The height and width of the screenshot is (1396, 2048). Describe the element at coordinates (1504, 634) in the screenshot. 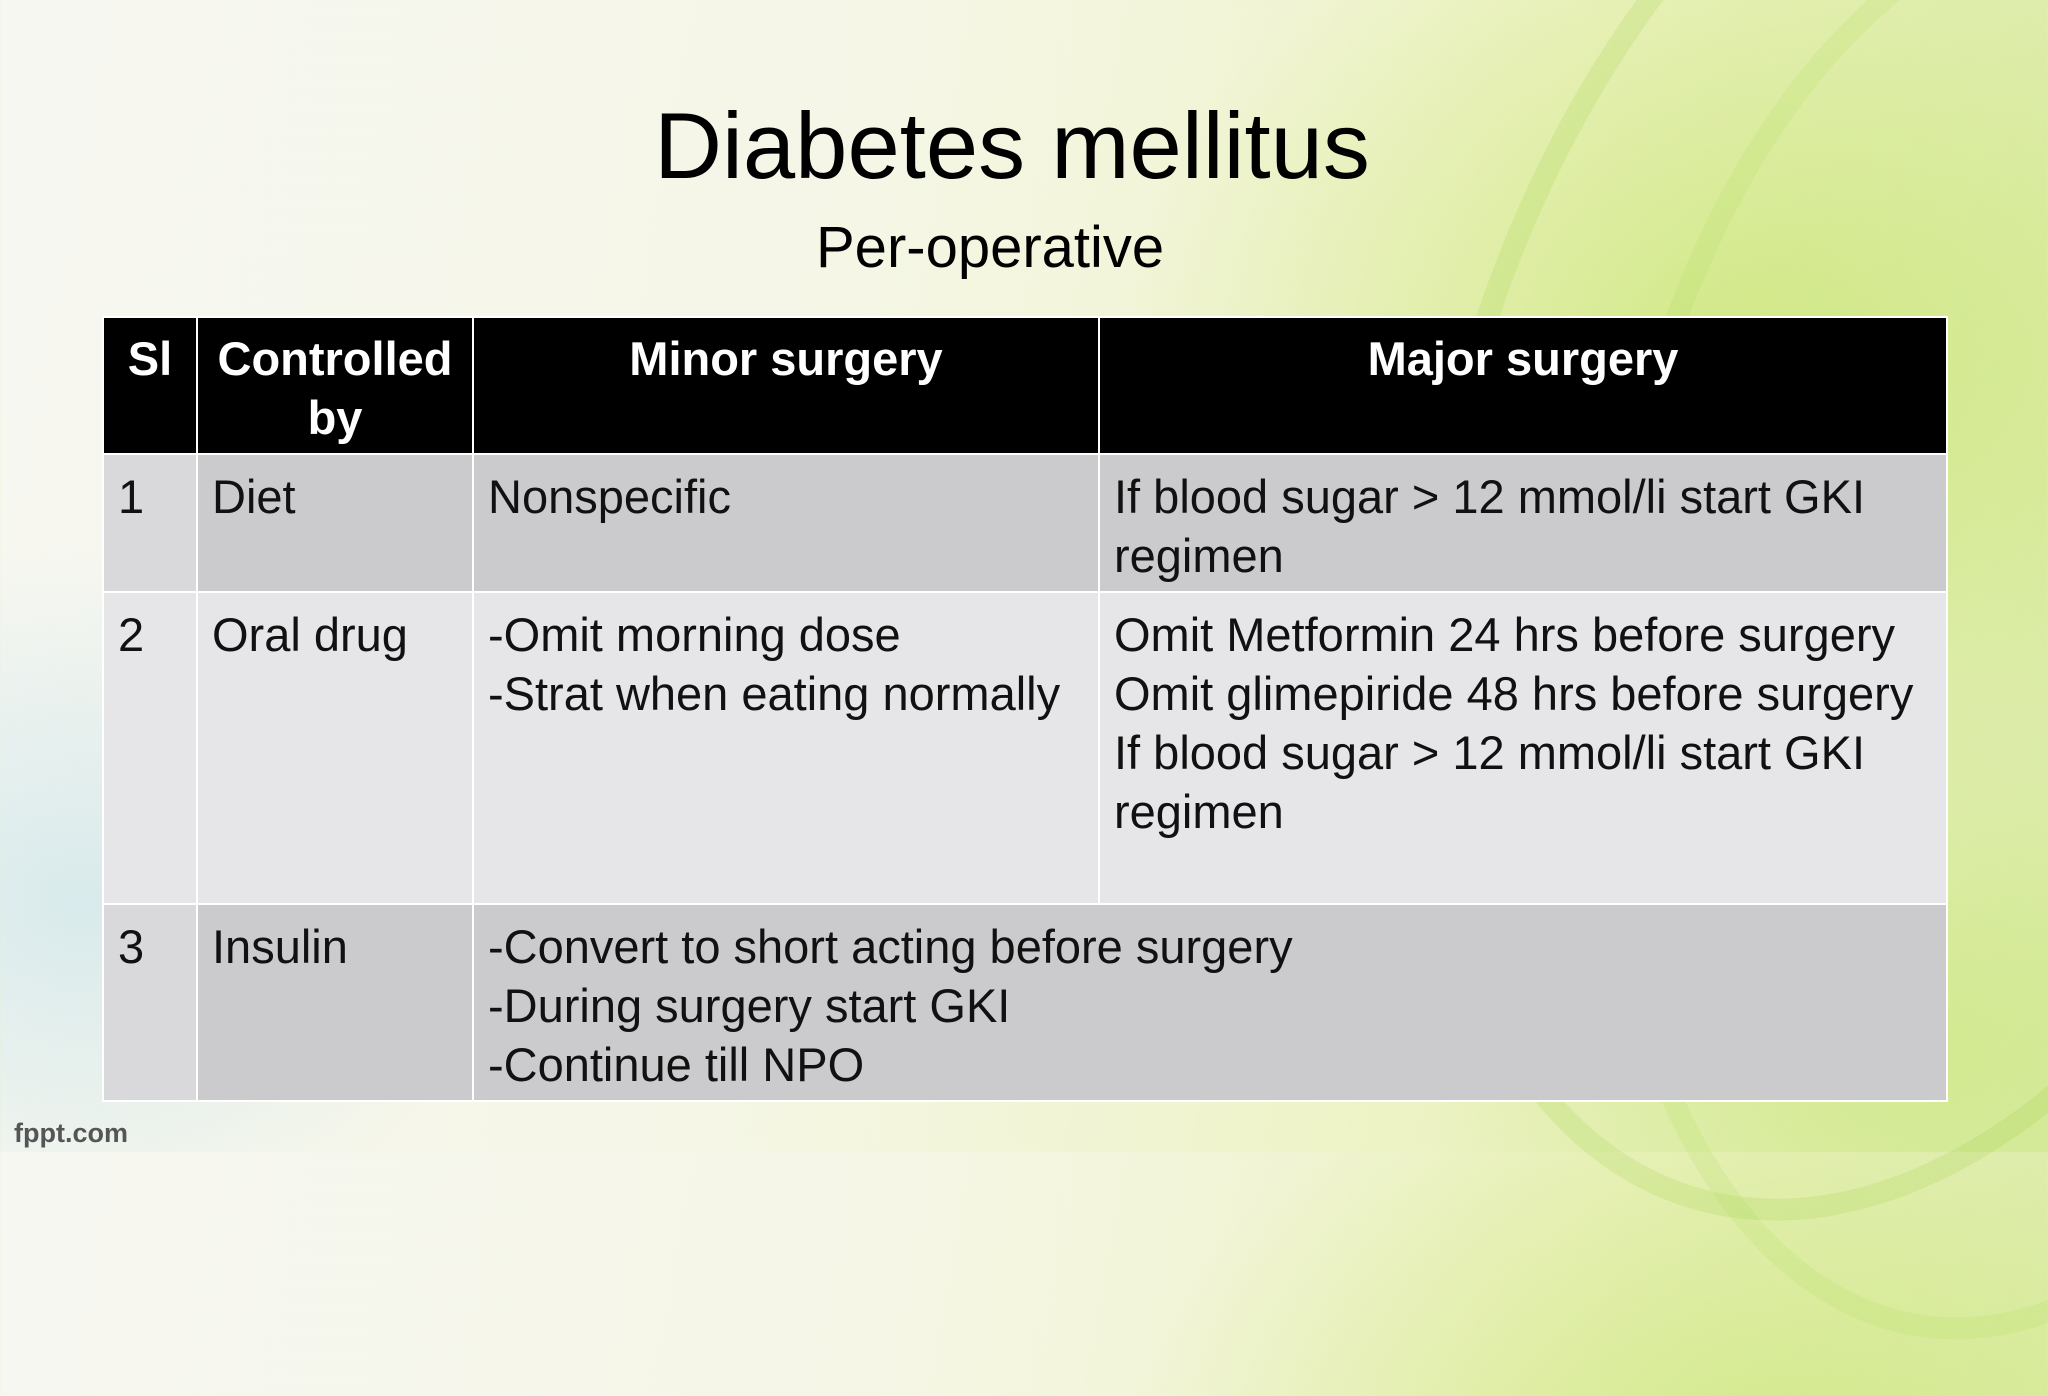

I see `cell-line: Omit Metformin 24 hrs before surgery` at that location.